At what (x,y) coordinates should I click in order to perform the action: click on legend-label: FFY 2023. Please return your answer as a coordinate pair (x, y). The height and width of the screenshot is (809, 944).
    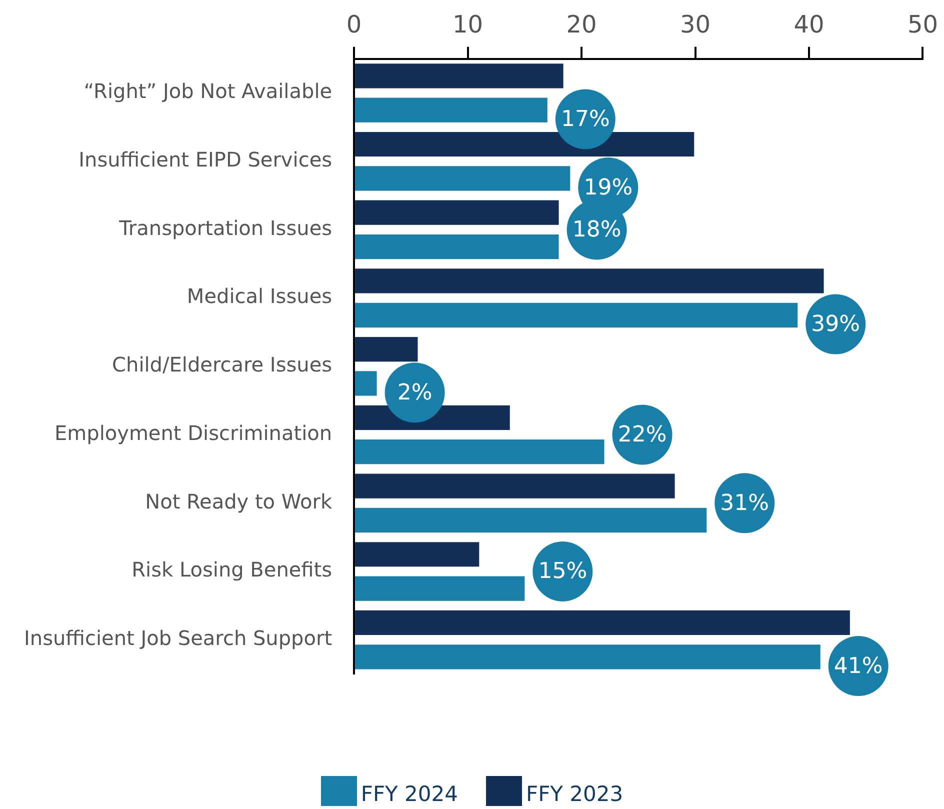
    Looking at the image, I should click on (575, 794).